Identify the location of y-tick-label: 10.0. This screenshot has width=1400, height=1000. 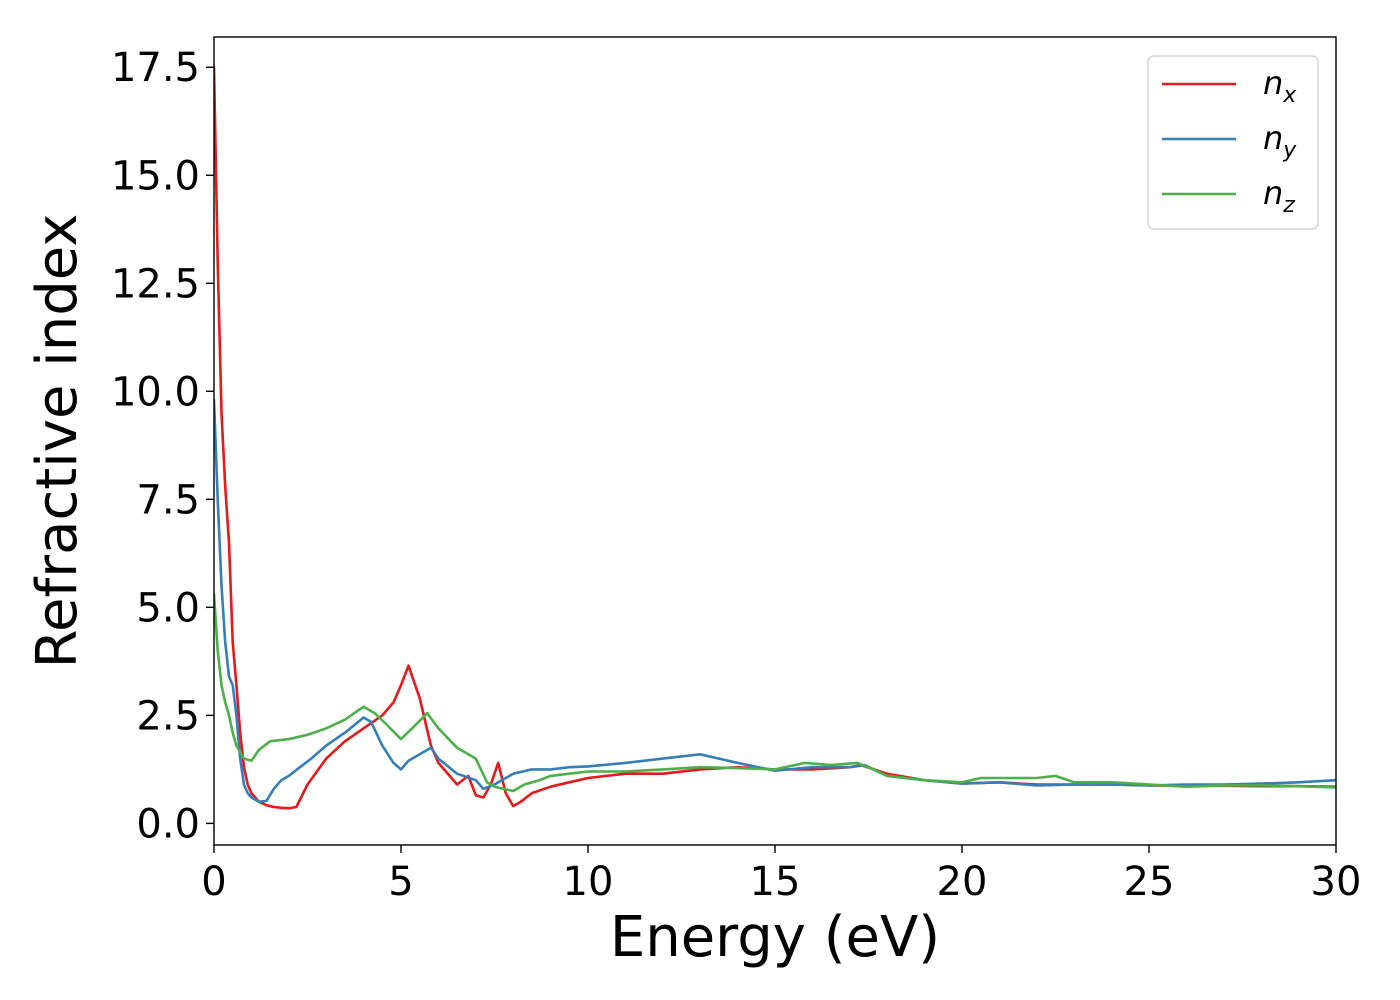
(155, 392).